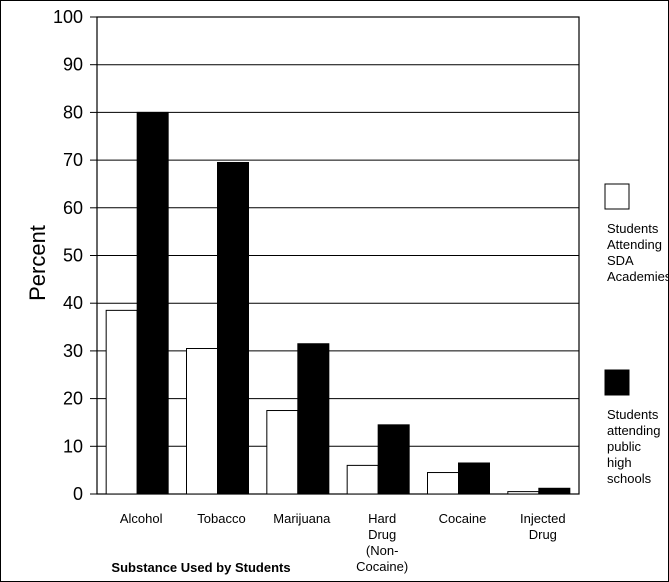 The width and height of the screenshot is (669, 582). I want to click on y-tick-label: 40, so click(73, 303).